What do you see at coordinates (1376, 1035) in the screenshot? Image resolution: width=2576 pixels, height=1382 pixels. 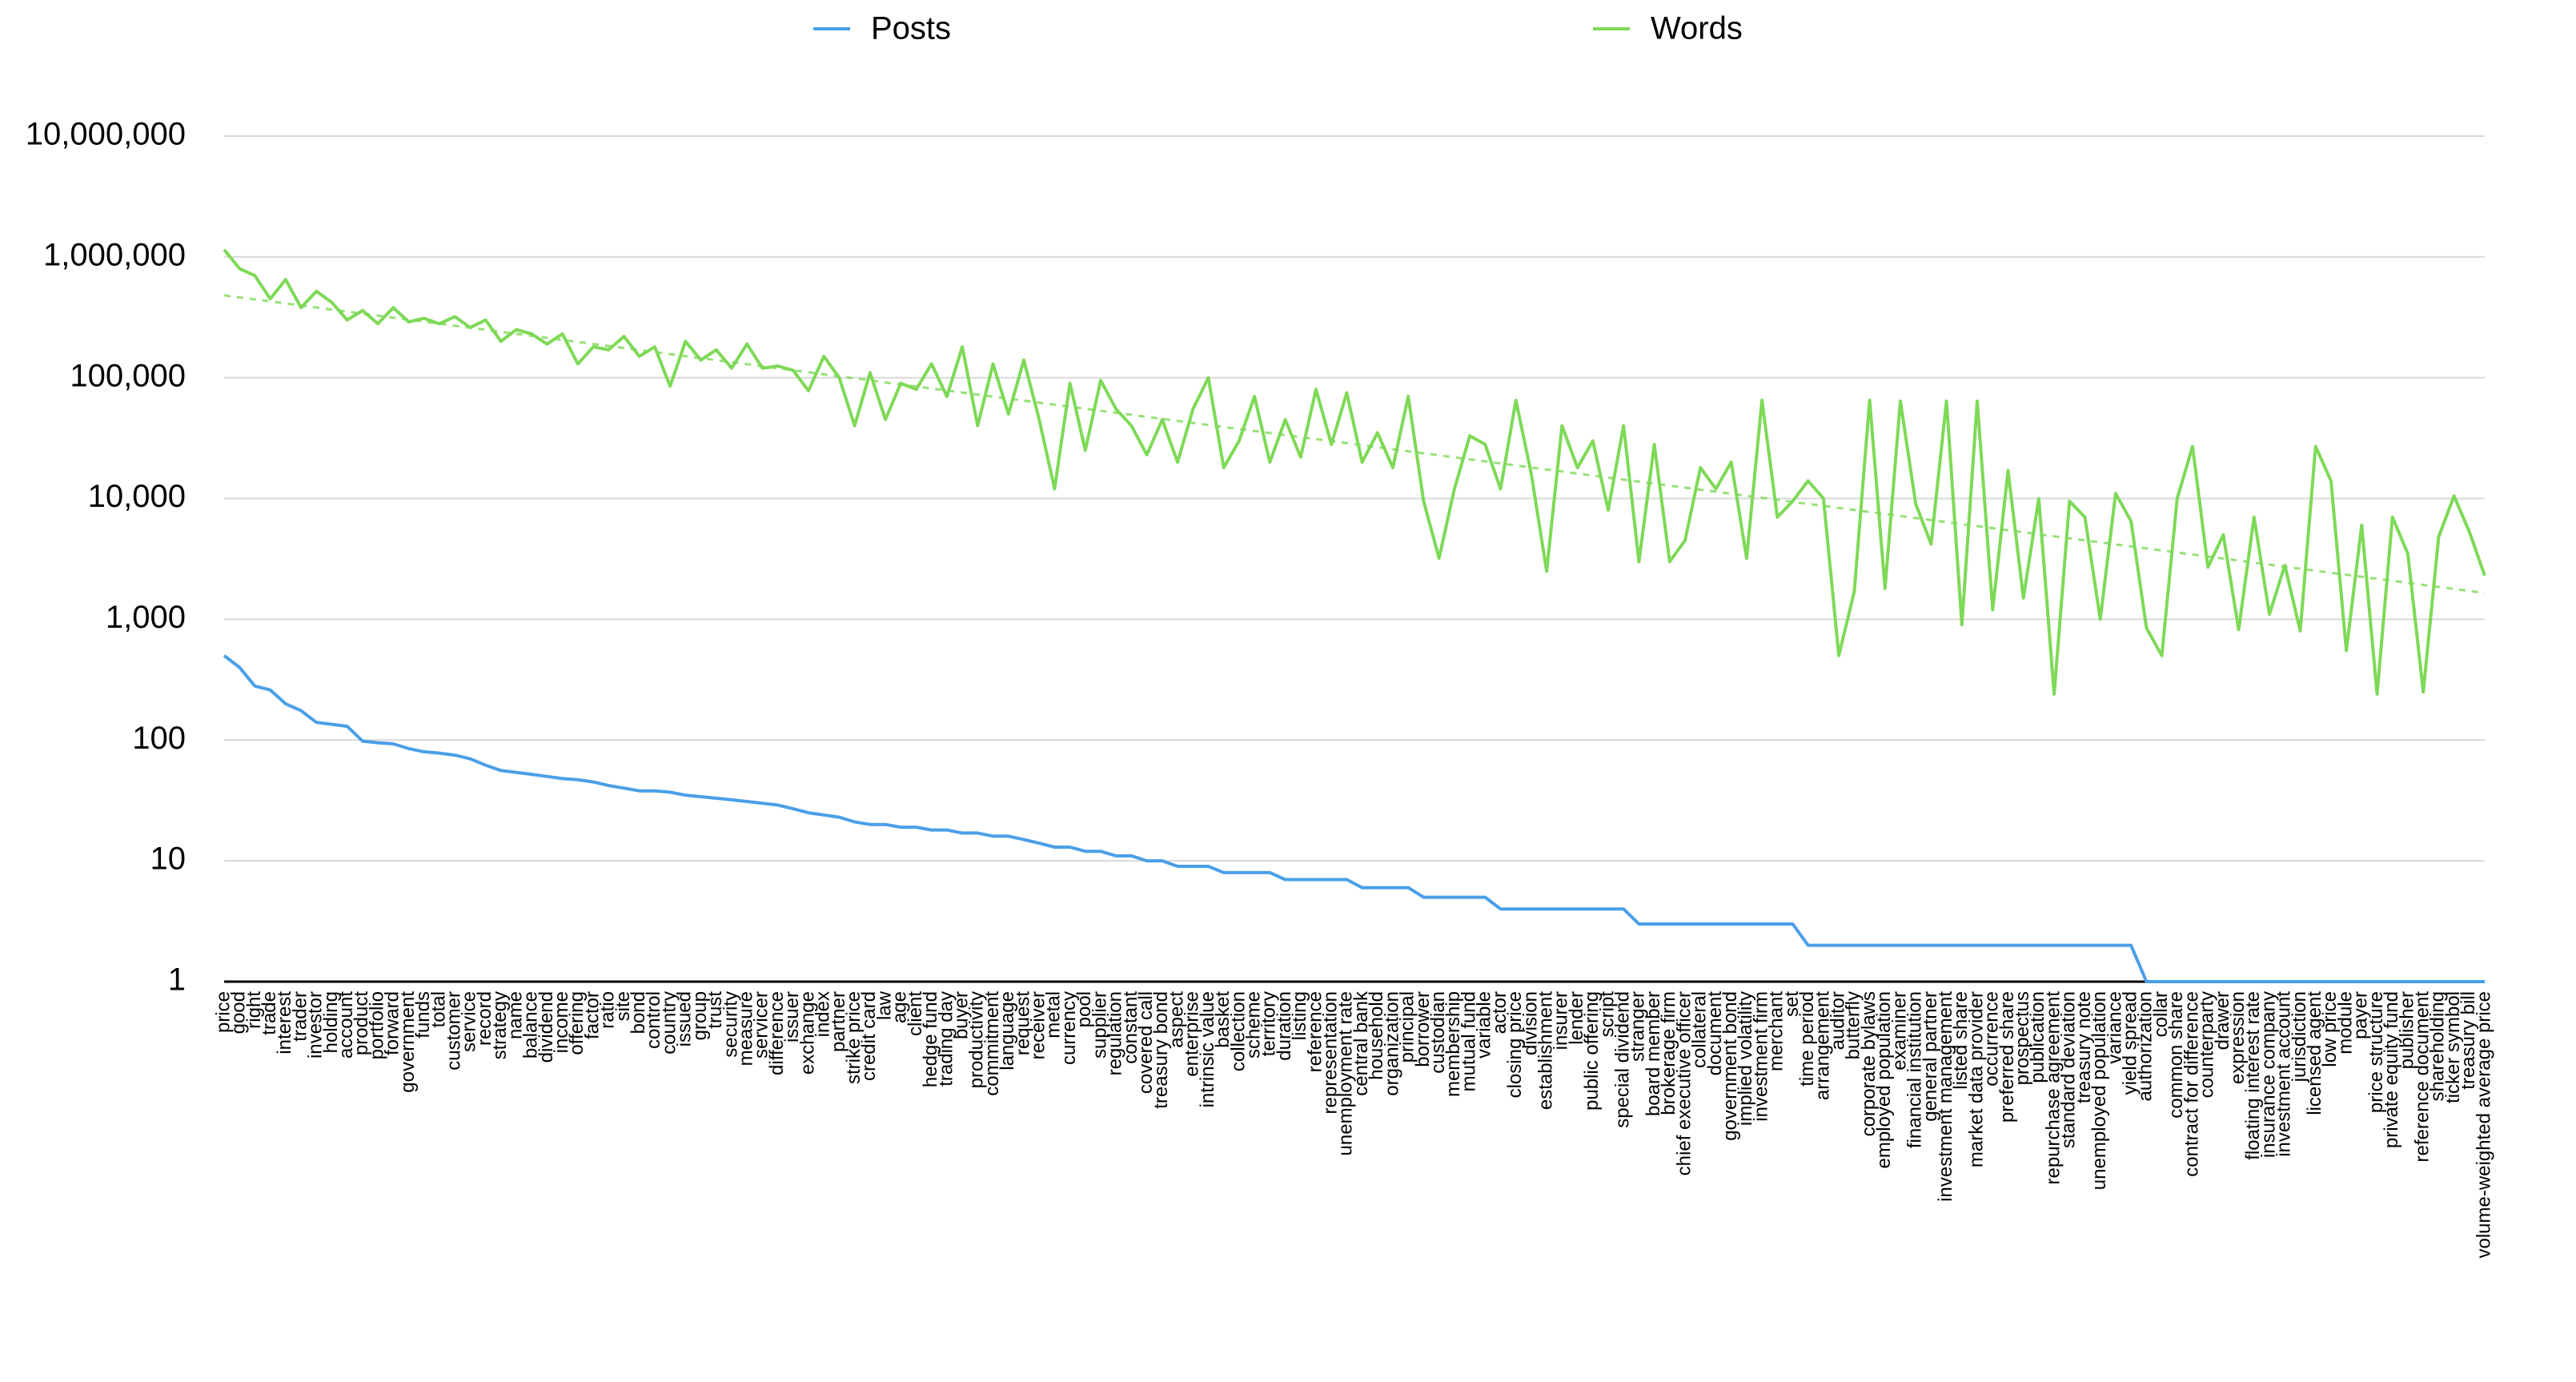 I see `x-tick-label: household` at bounding box center [1376, 1035].